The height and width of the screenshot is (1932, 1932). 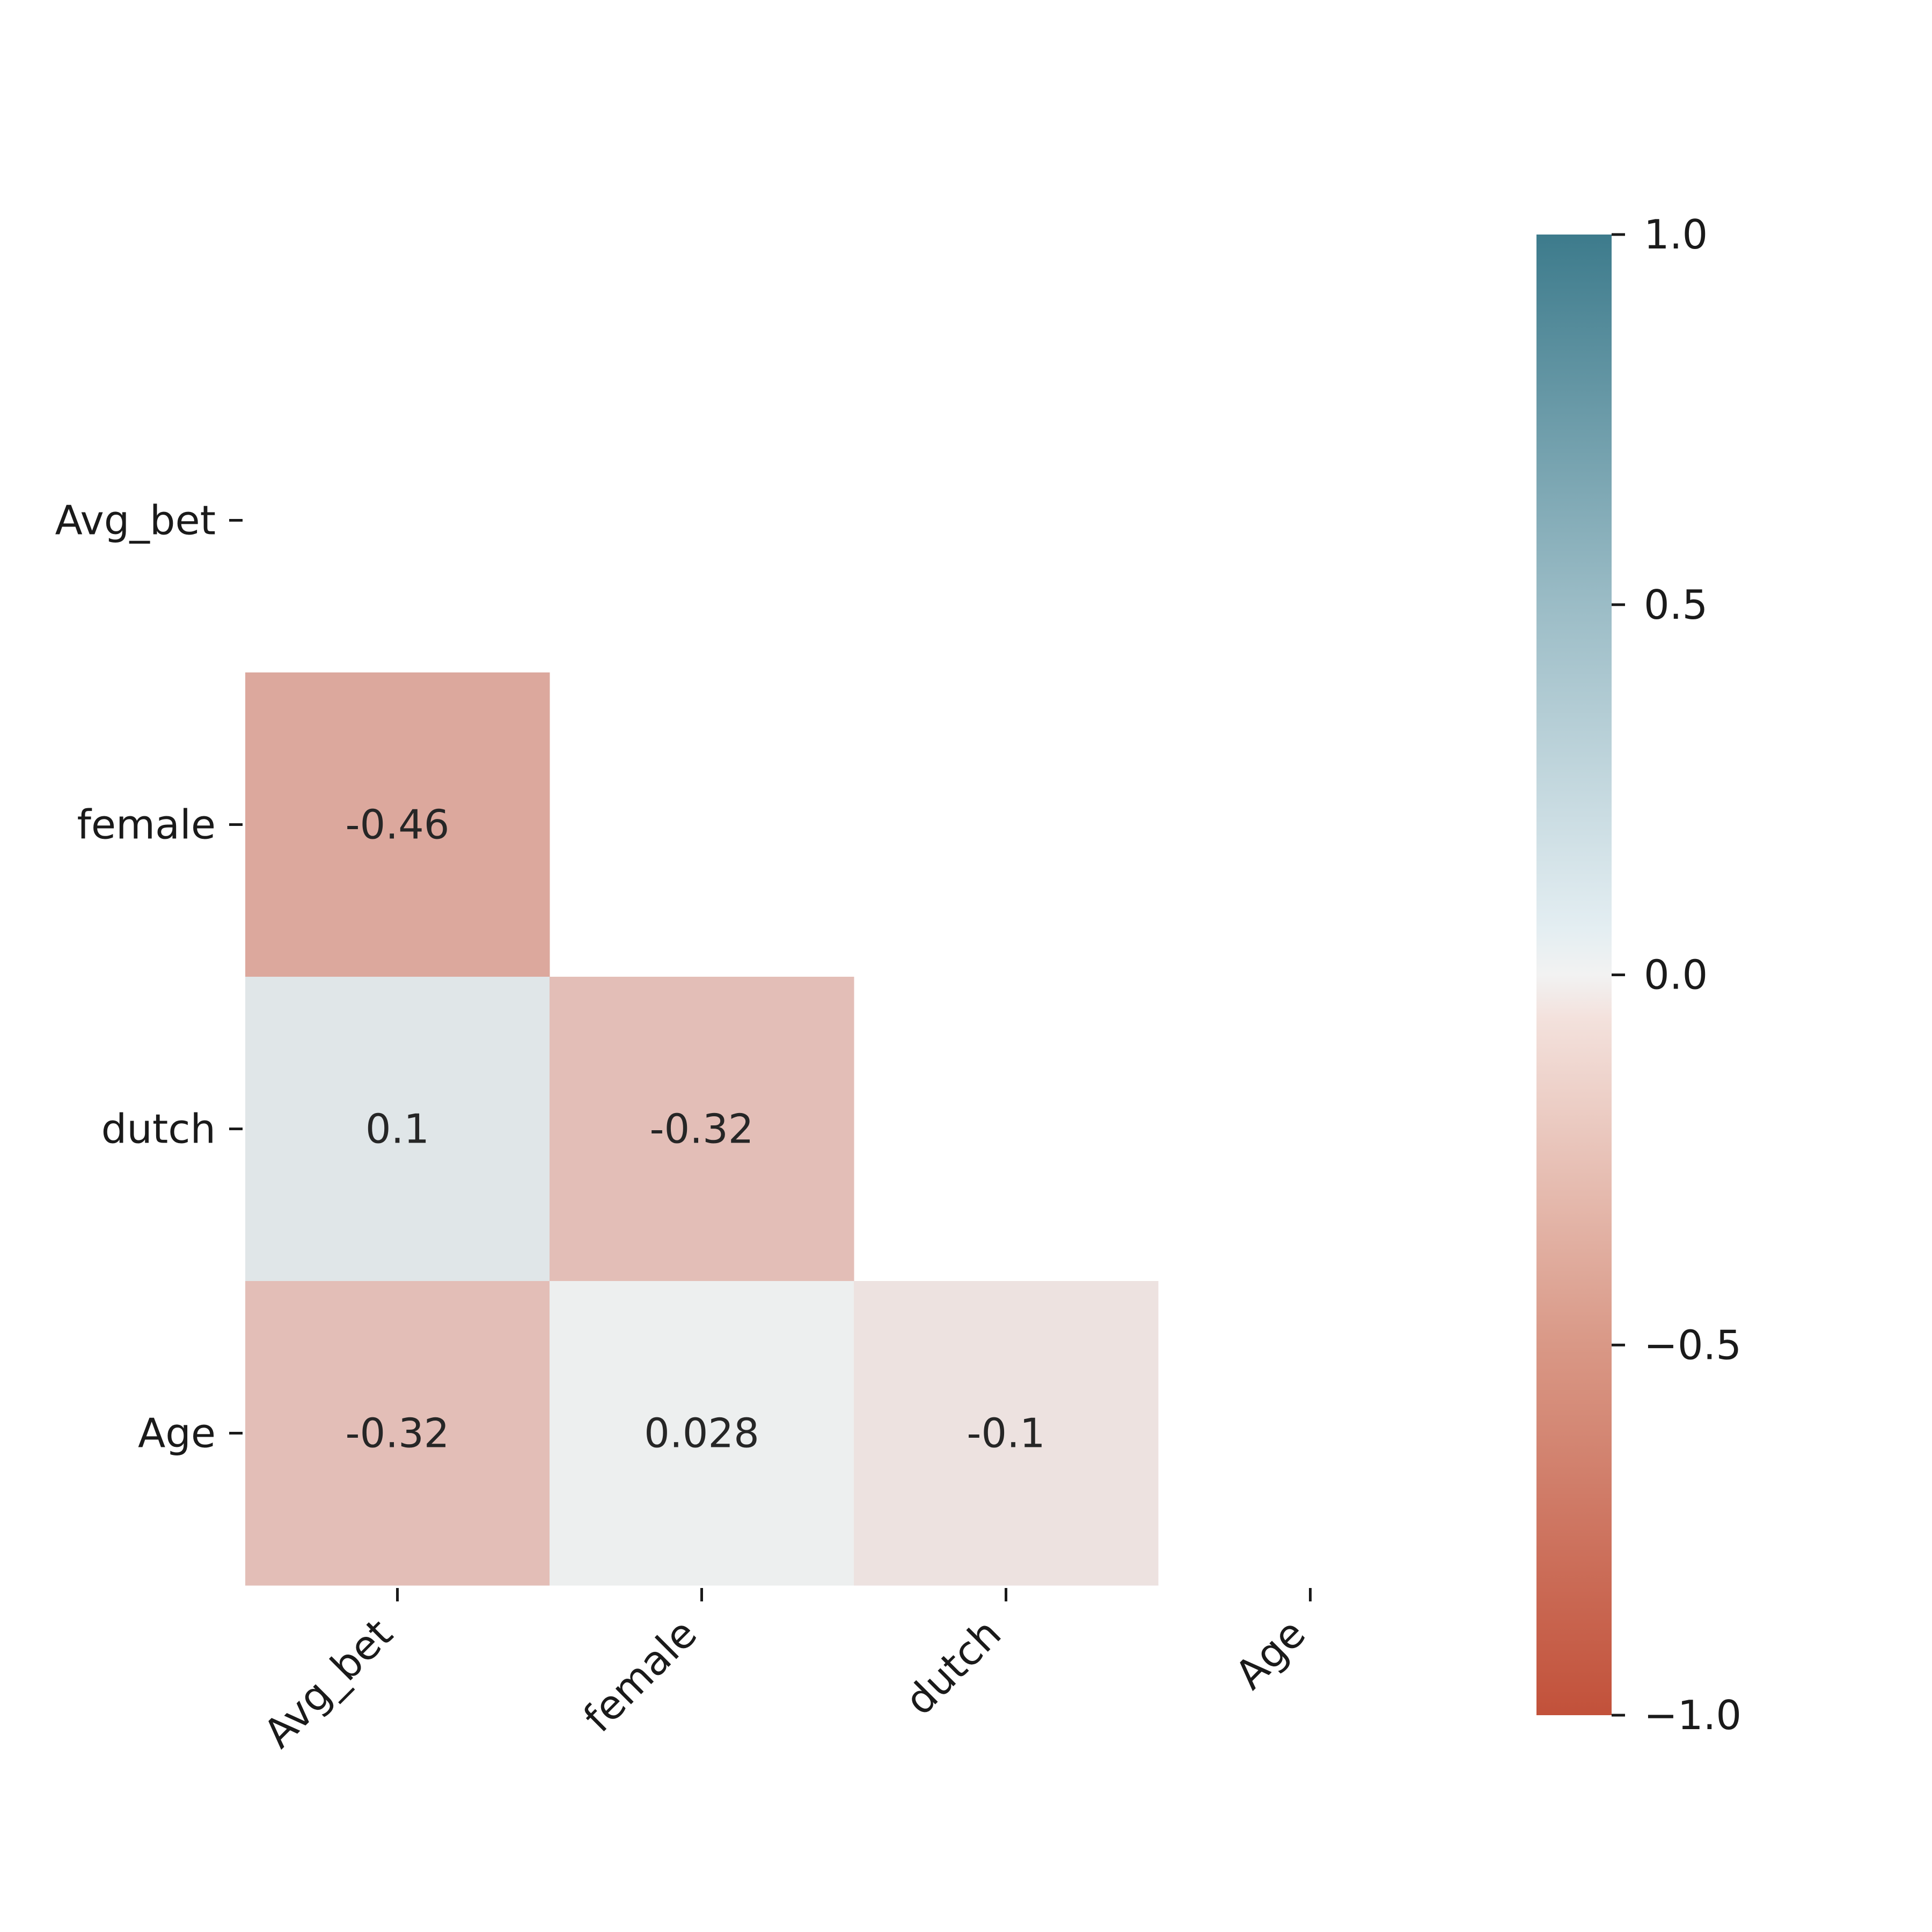 What do you see at coordinates (1692, 1344) in the screenshot?
I see `colorbar-tick-label: −0.5` at bounding box center [1692, 1344].